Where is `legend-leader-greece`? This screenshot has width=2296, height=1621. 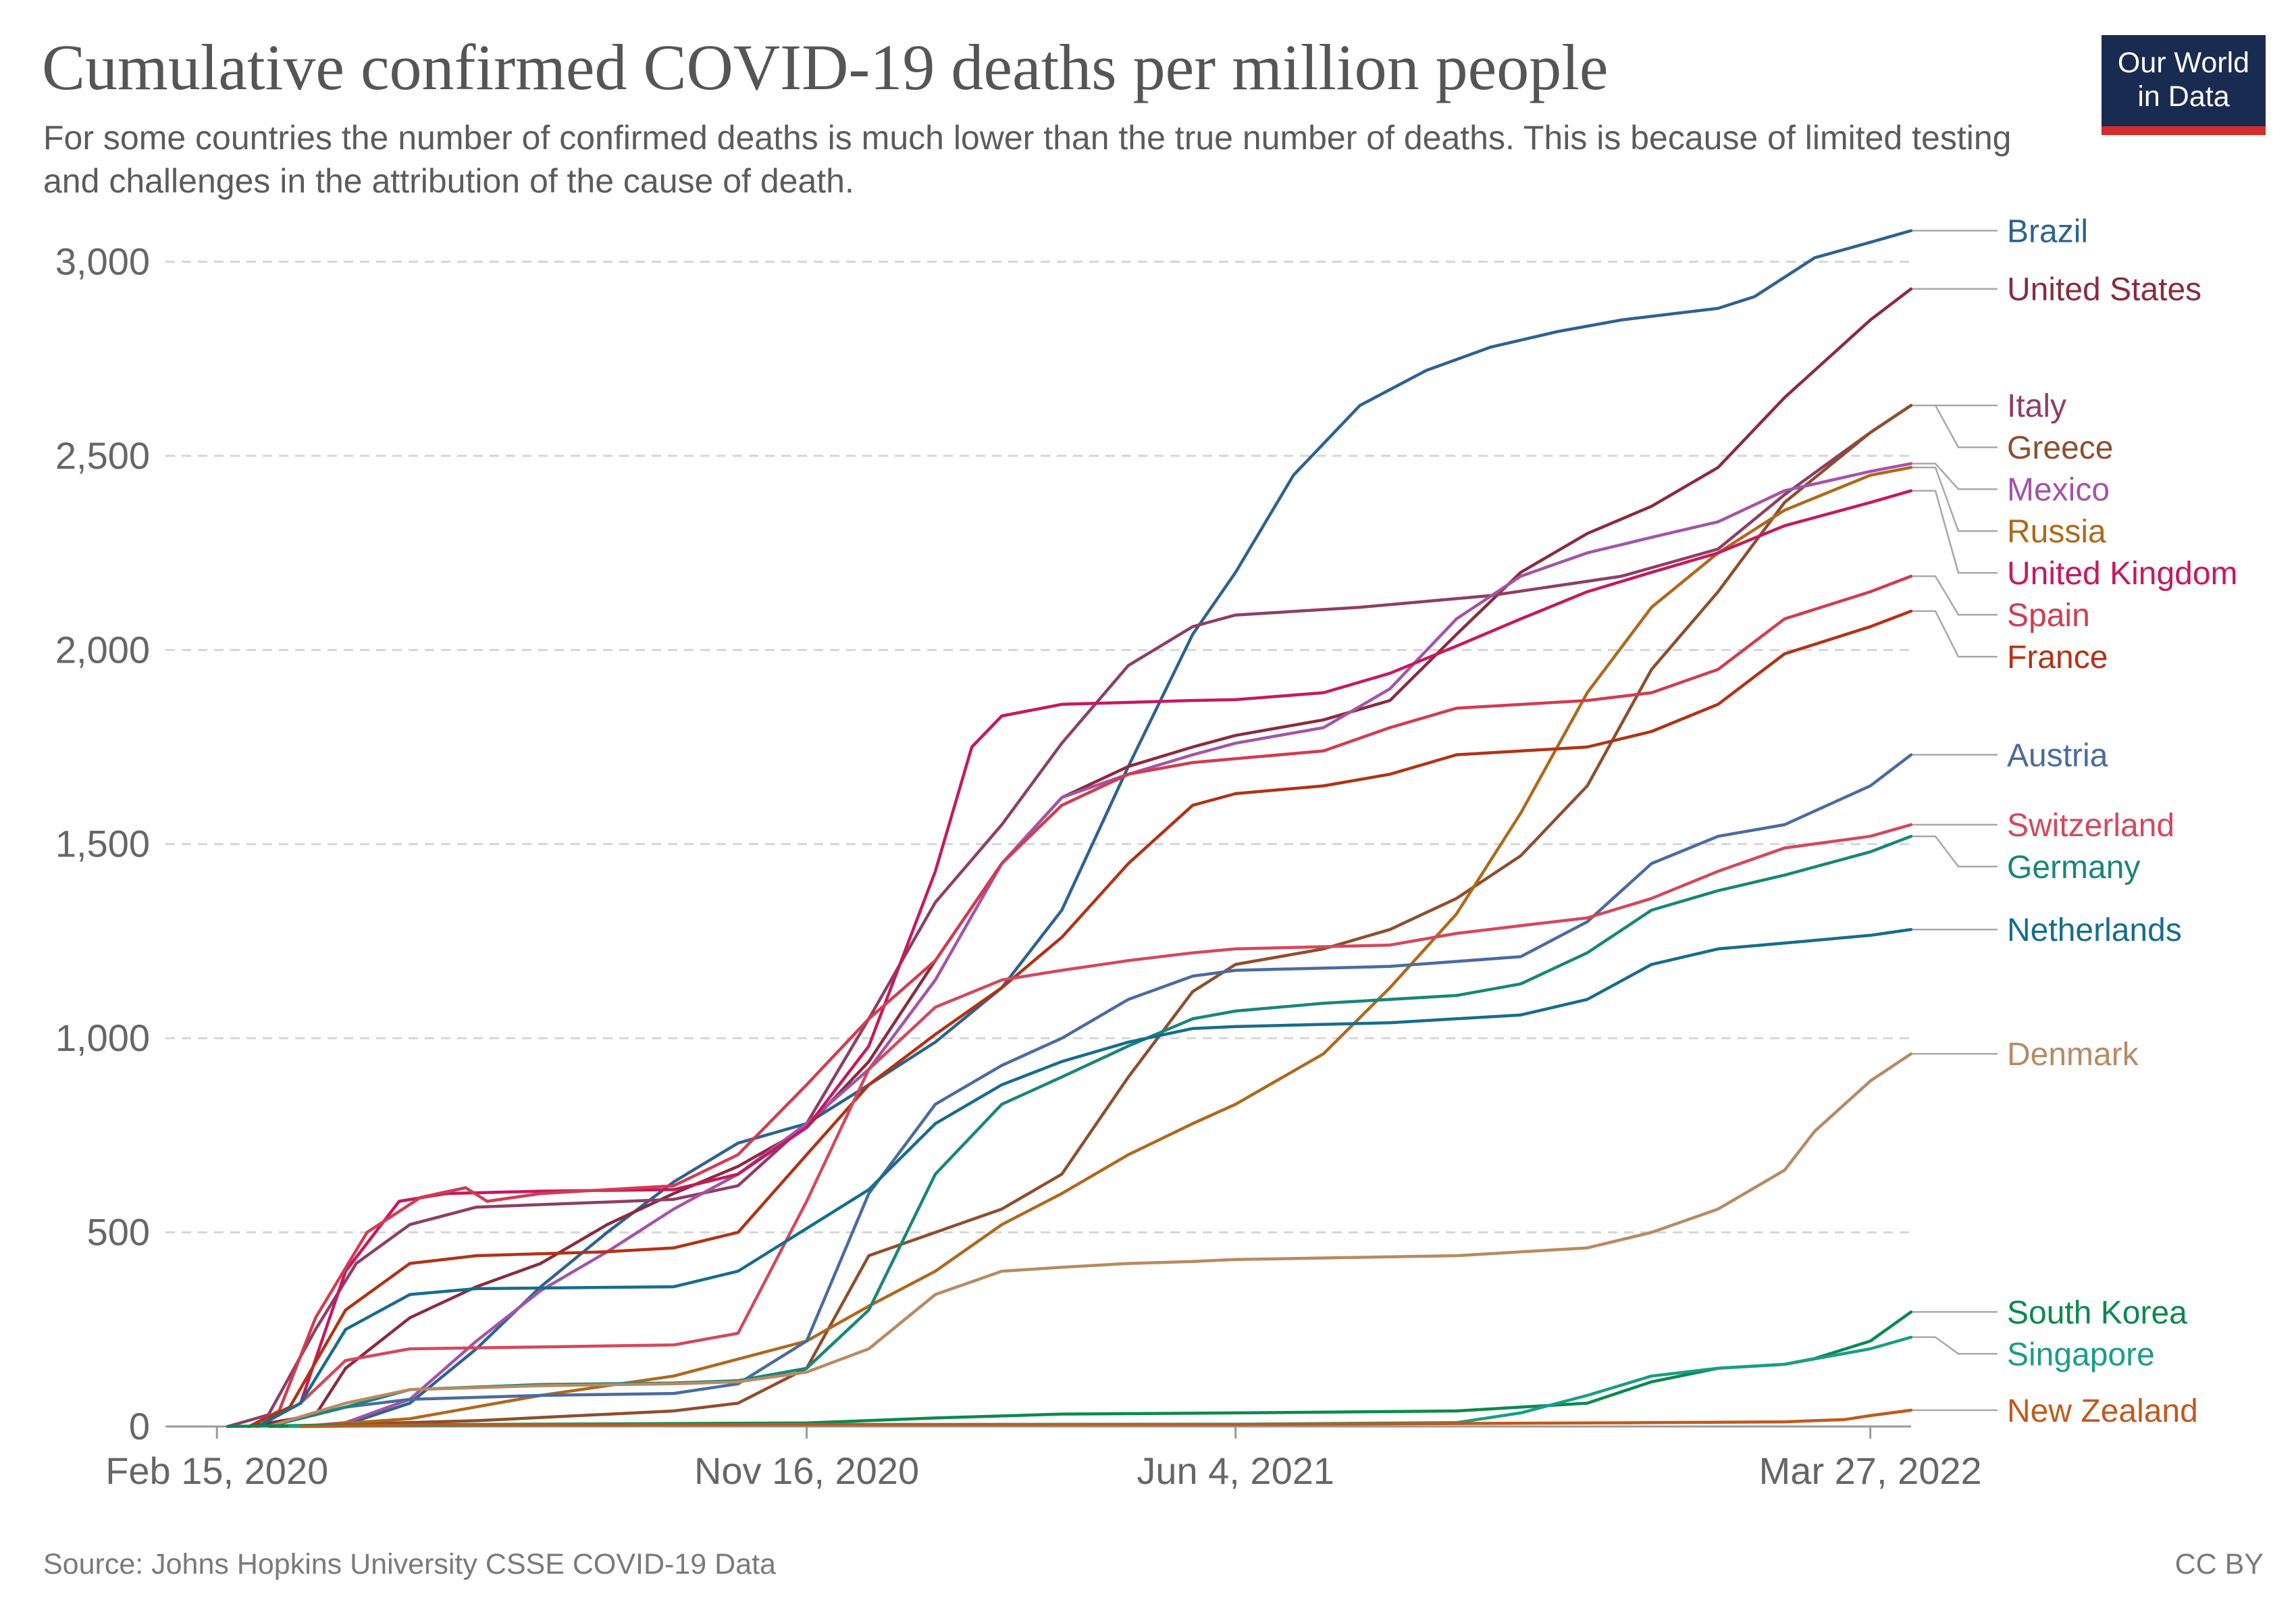 legend-leader-greece is located at coordinates (1955, 426).